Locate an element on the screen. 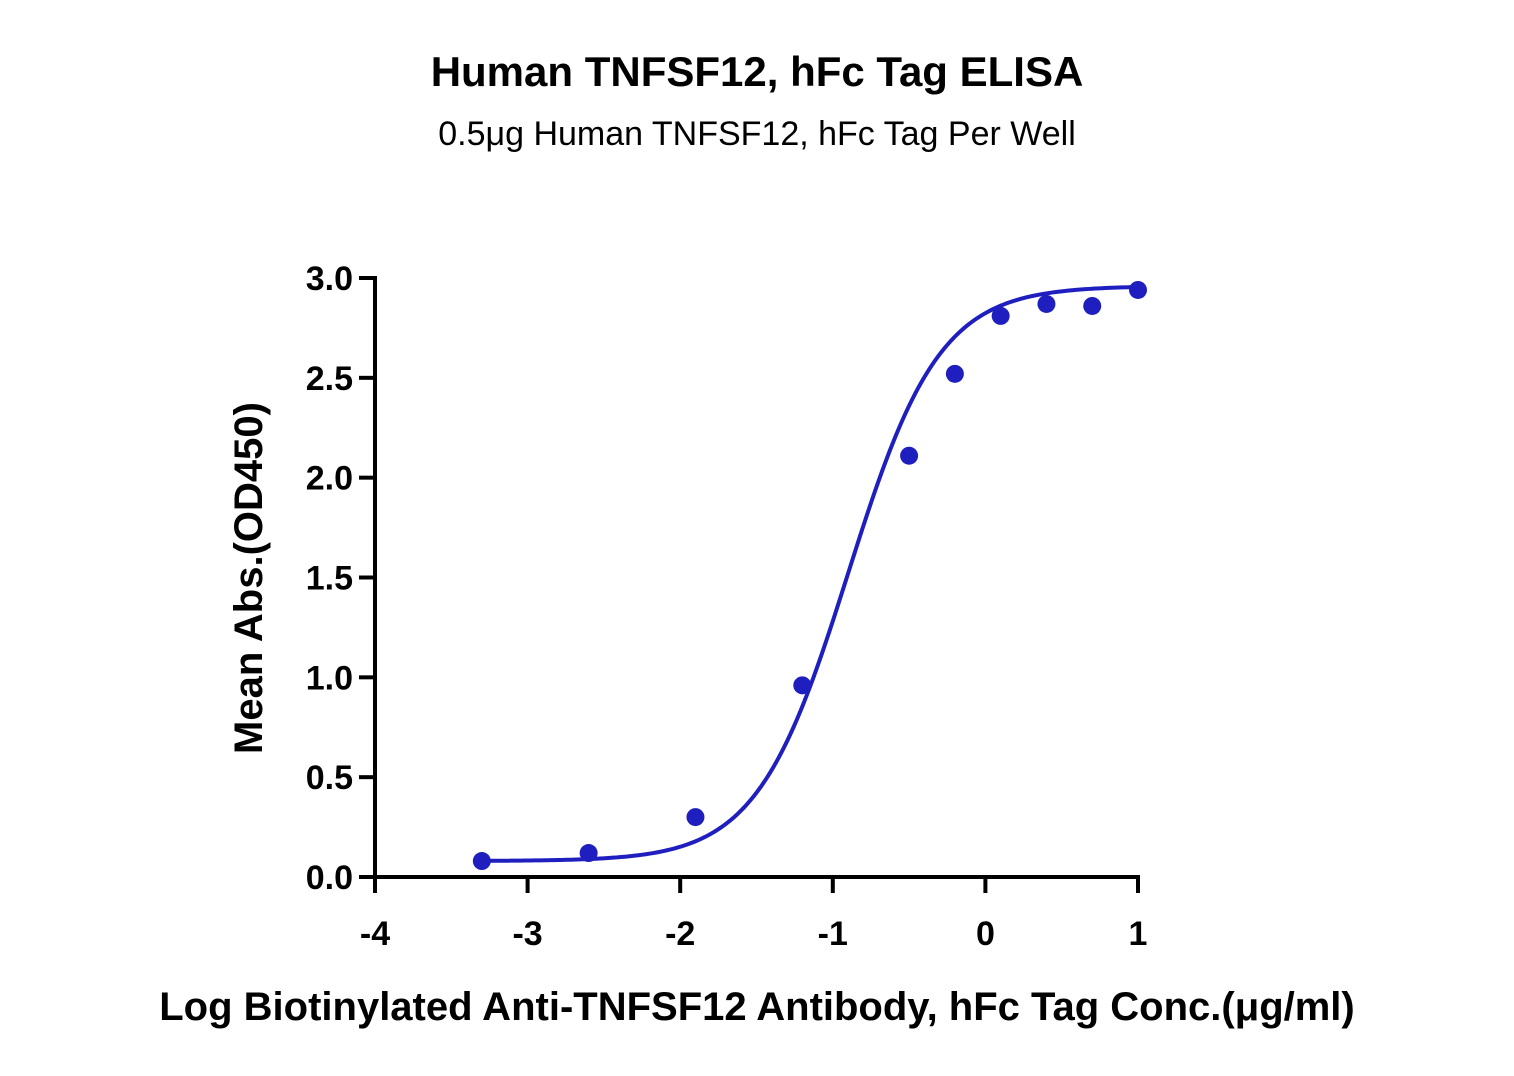  y-tick-label: 1.5 is located at coordinates (329, 579).